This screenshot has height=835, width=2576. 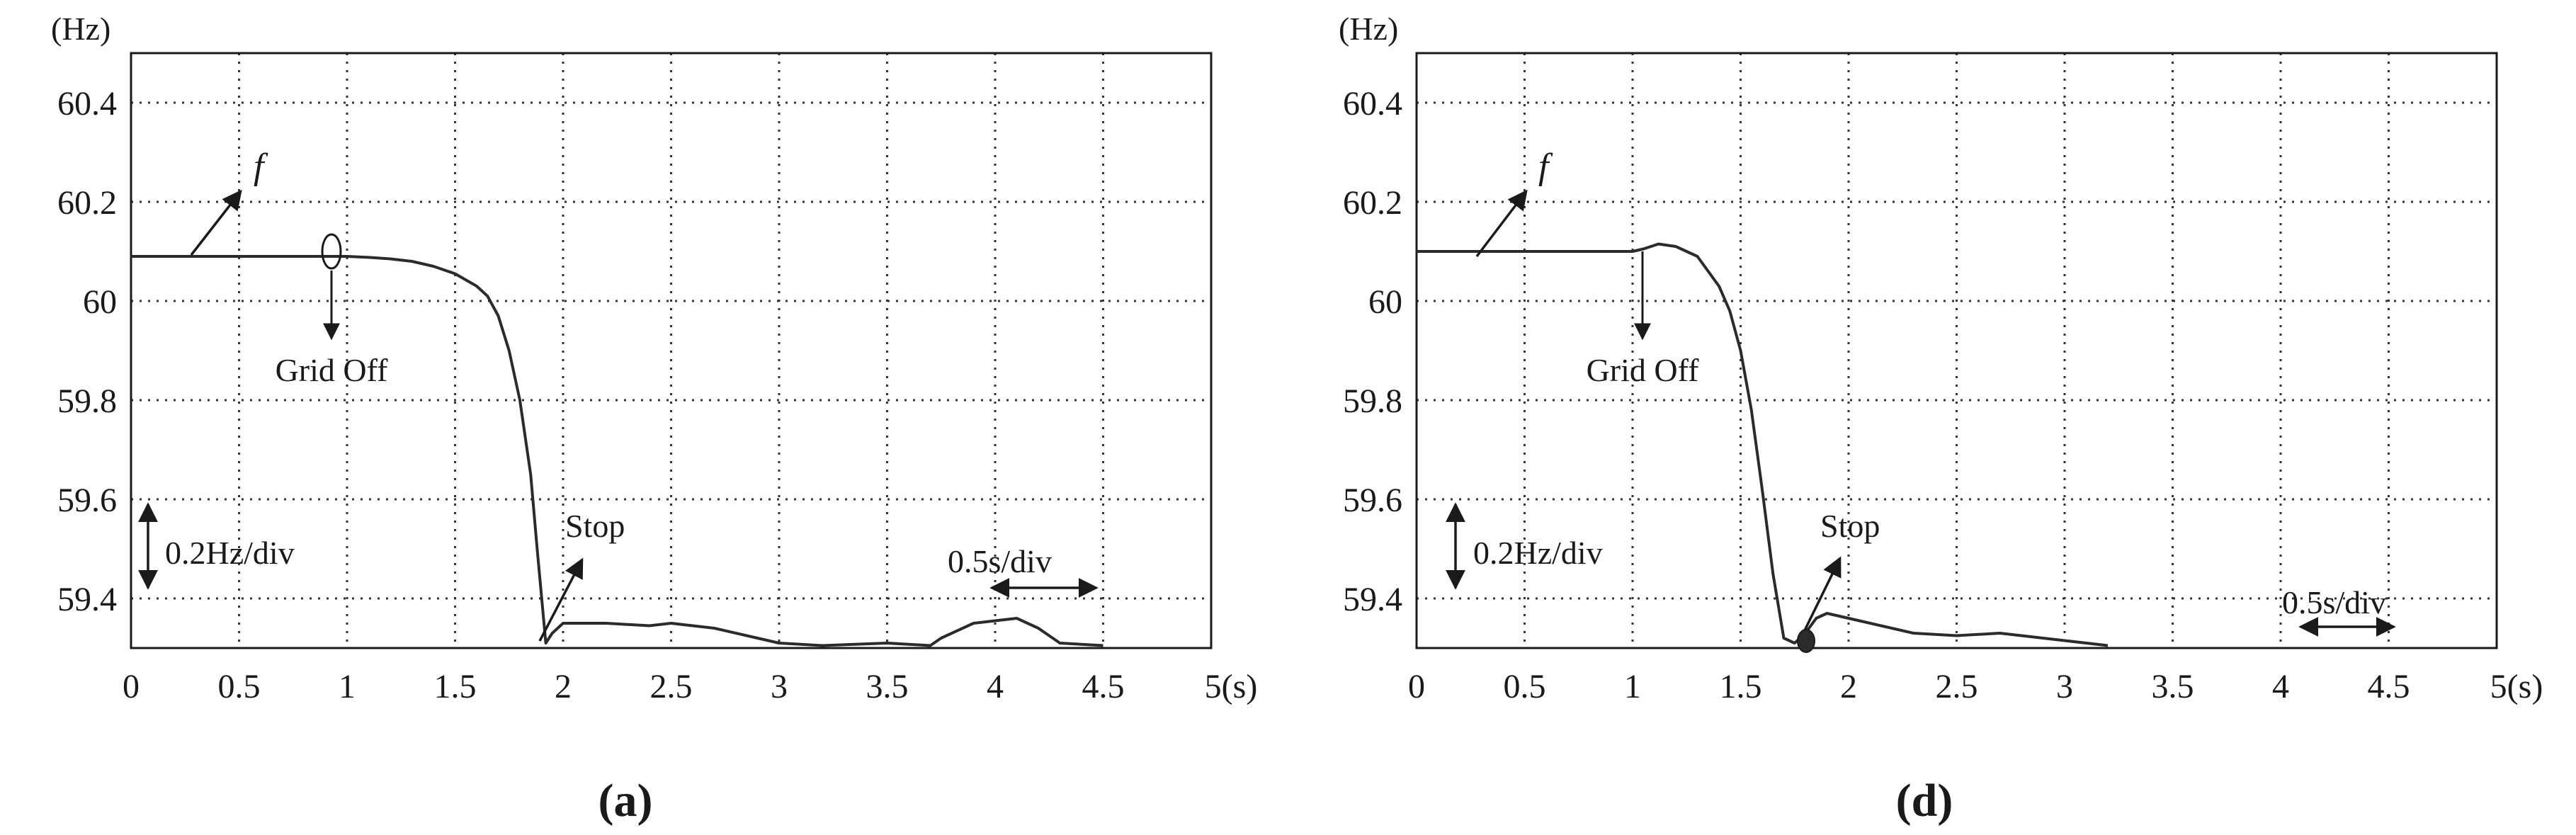 I want to click on frequency-line, so click(x=1763, y=444).